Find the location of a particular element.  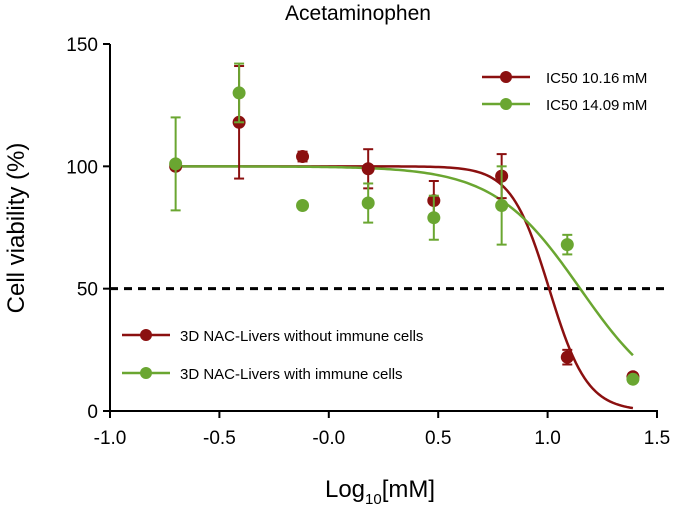

x-axis-label-subscript: 10 is located at coordinates (373, 499).